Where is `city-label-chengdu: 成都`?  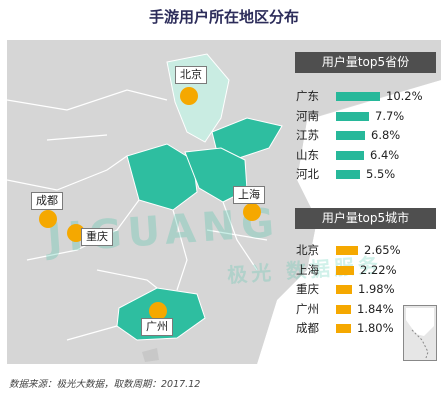
city-label-chengdu: 成都 is located at coordinates (47, 201).